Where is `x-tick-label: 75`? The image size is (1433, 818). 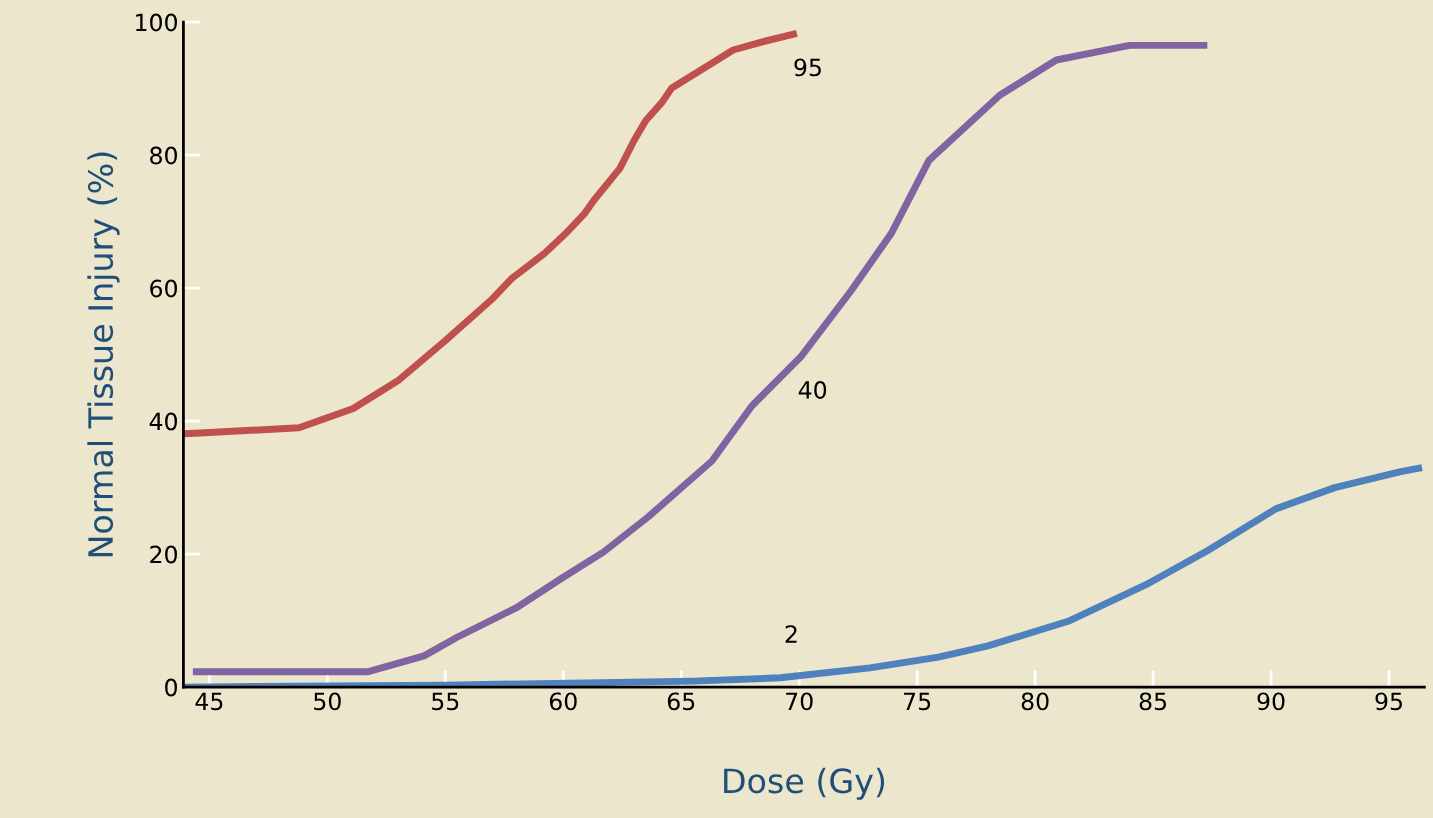 x-tick-label: 75 is located at coordinates (917, 701).